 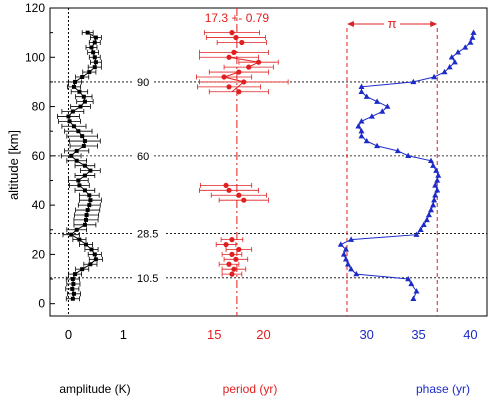 What do you see at coordinates (443, 389) in the screenshot?
I see `phase-x-axis-label: phase (yr)` at bounding box center [443, 389].